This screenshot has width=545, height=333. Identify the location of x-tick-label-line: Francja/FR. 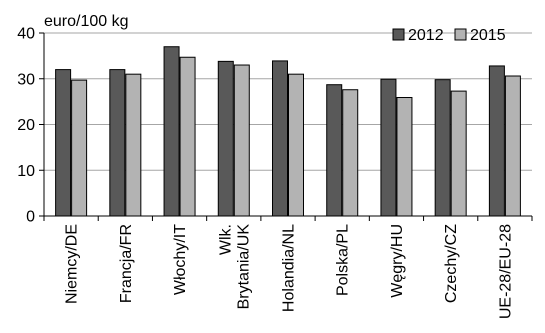
(126, 263).